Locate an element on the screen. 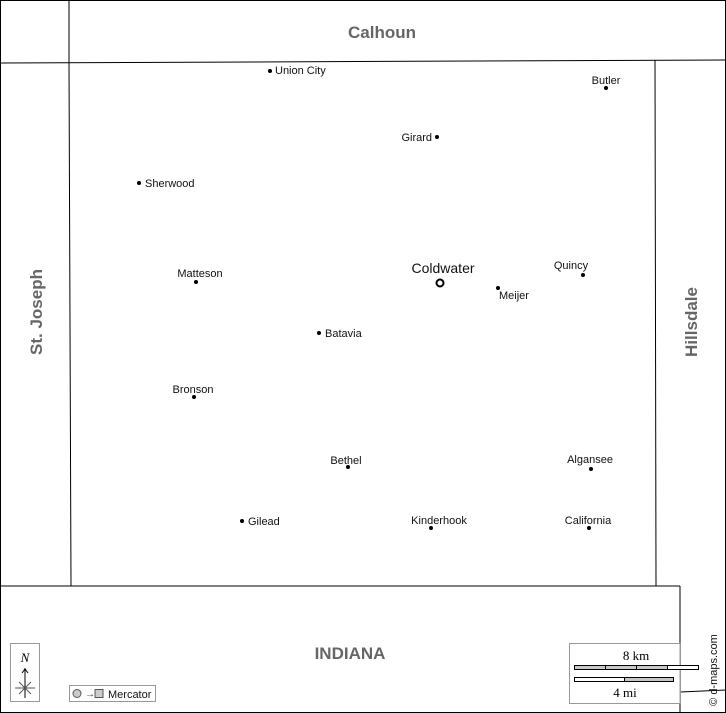 Image resolution: width=726 pixels, height=713 pixels. city-label: Kinderhook is located at coordinates (439, 521).